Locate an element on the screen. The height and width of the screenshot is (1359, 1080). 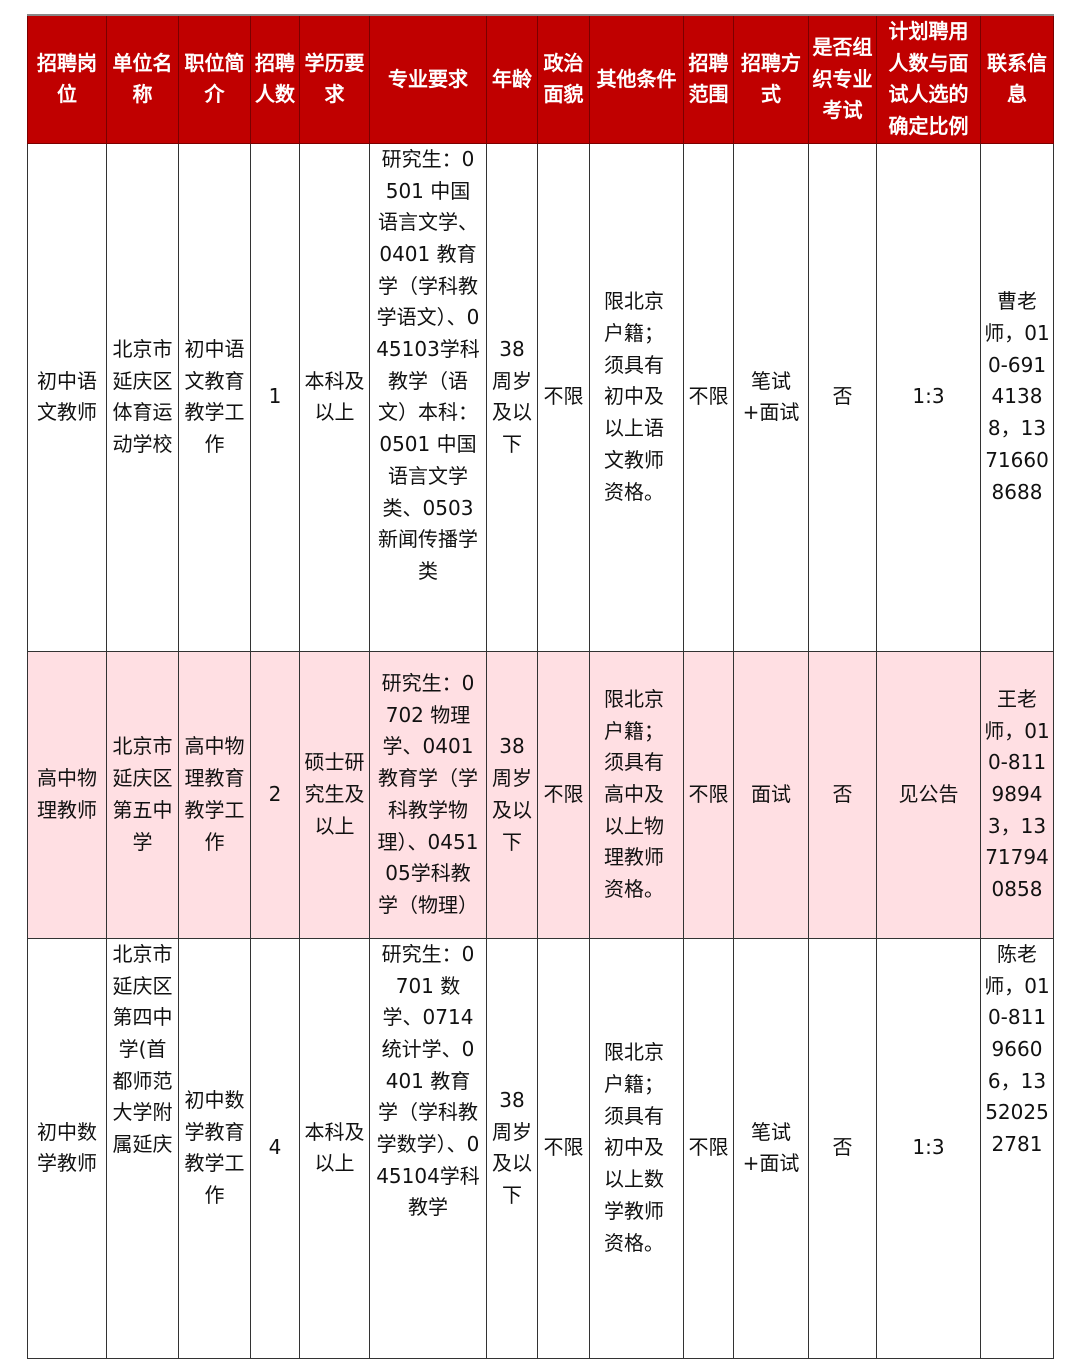
cell-post: 初中数学教师 is located at coordinates (67, 1148).